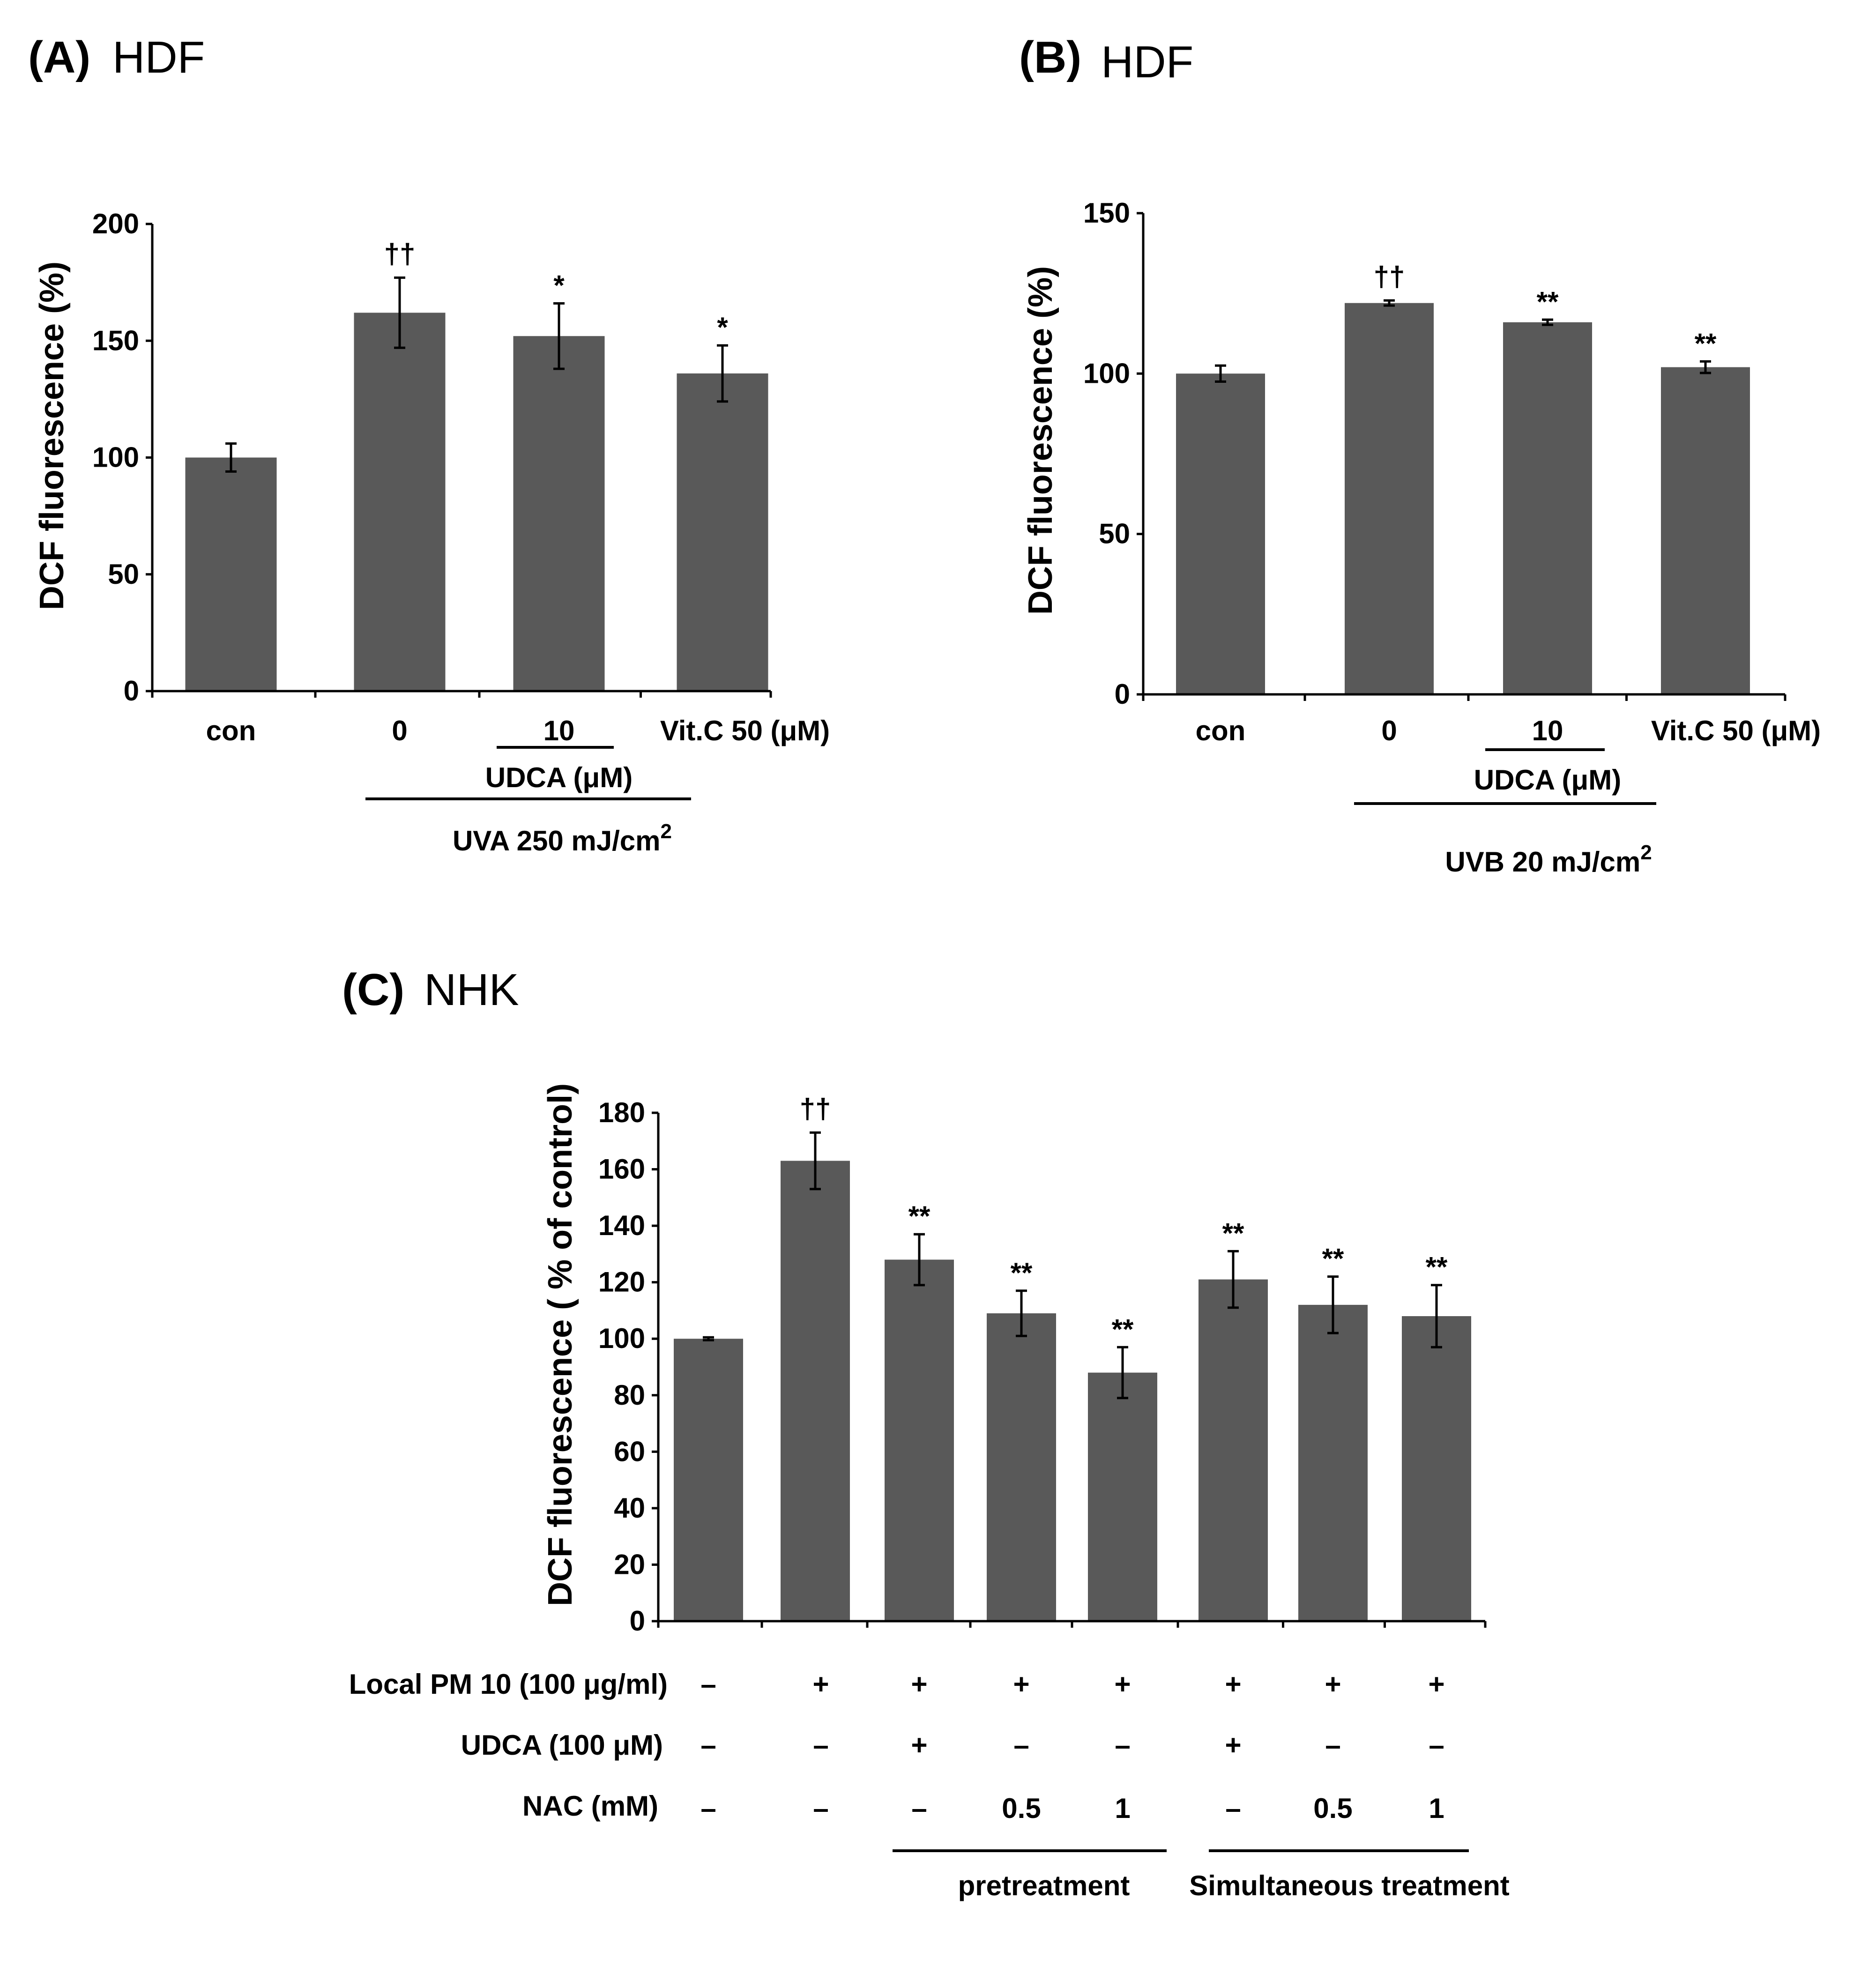 The width and height of the screenshot is (1876, 1981). I want to click on panel-c-pretreatment-label: pretreatment, so click(1044, 1885).